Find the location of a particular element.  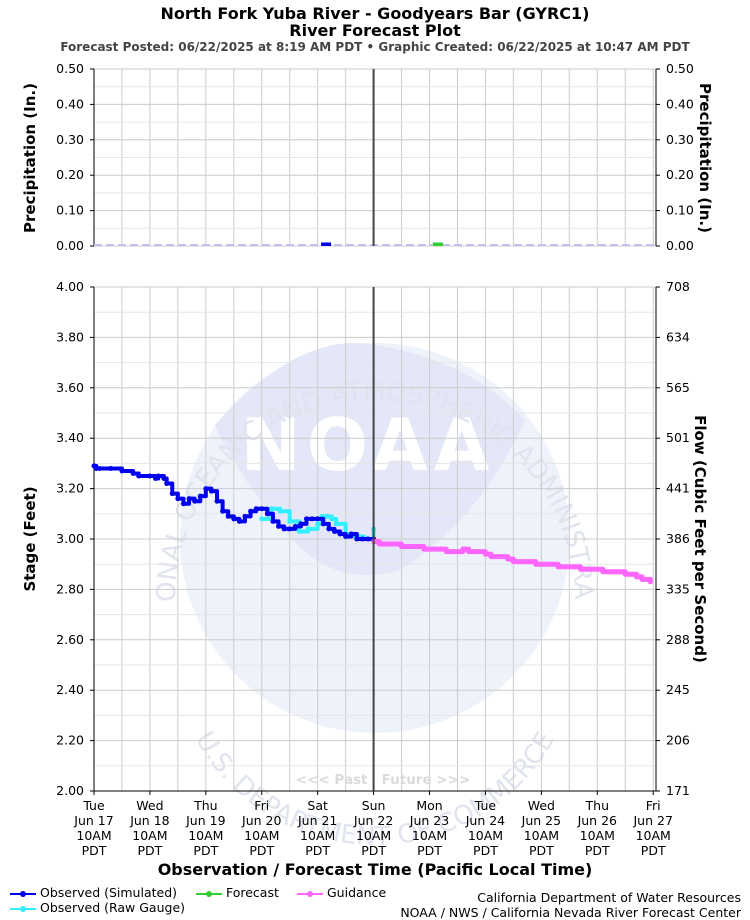

flow-ytick-label: 441 is located at coordinates (678, 488).